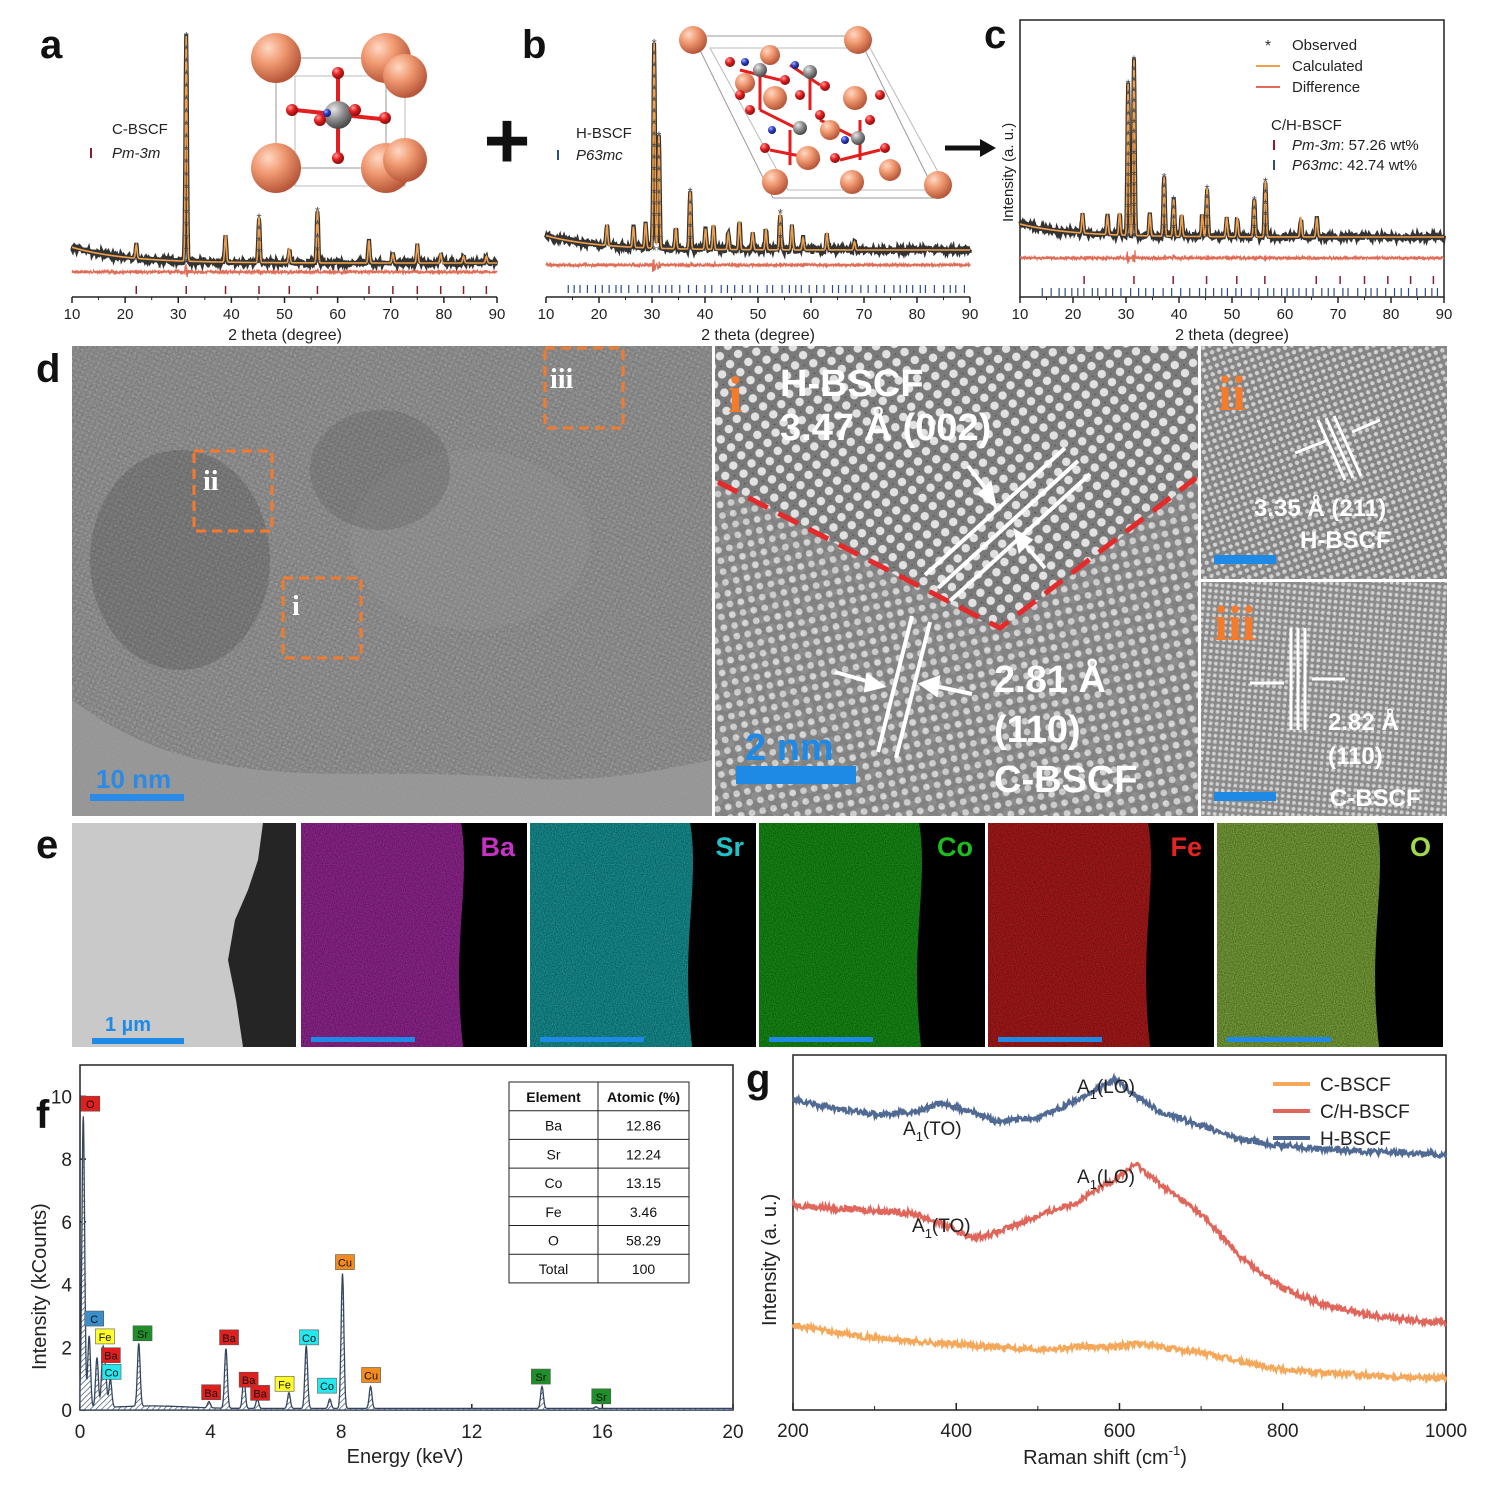  I want to click on x-tick-label: 12, so click(471, 1432).